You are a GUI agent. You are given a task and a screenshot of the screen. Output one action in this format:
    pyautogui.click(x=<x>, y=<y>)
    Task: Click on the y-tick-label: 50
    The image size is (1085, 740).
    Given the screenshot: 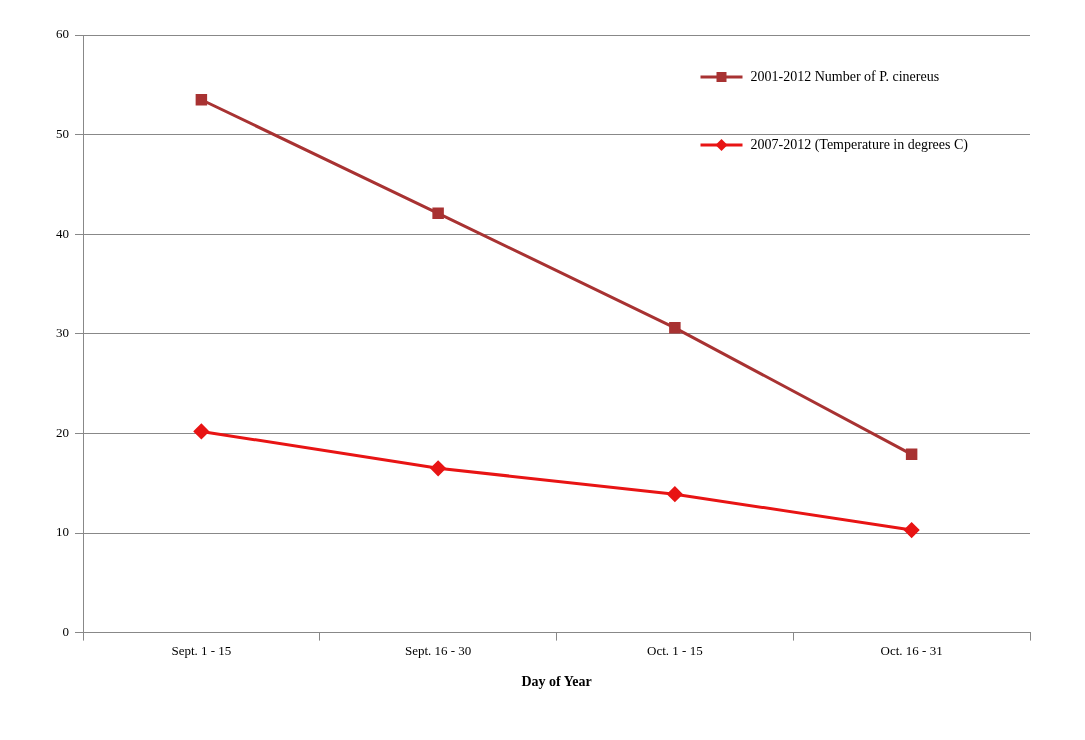 What is the action you would take?
    pyautogui.click(x=62, y=134)
    